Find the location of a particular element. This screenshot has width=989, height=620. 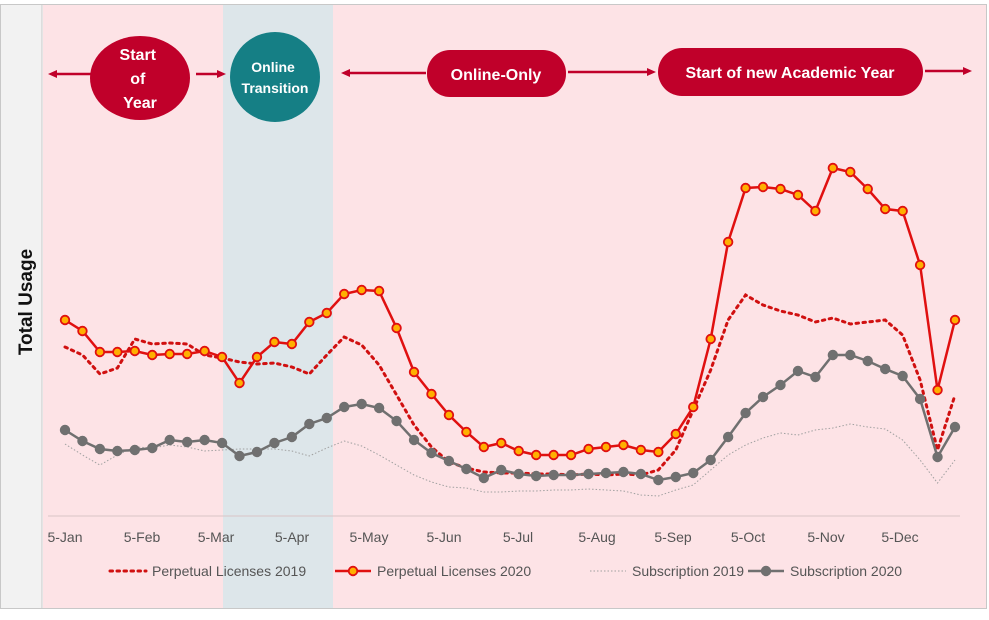

x-tick-label: 5-Feb is located at coordinates (142, 537).